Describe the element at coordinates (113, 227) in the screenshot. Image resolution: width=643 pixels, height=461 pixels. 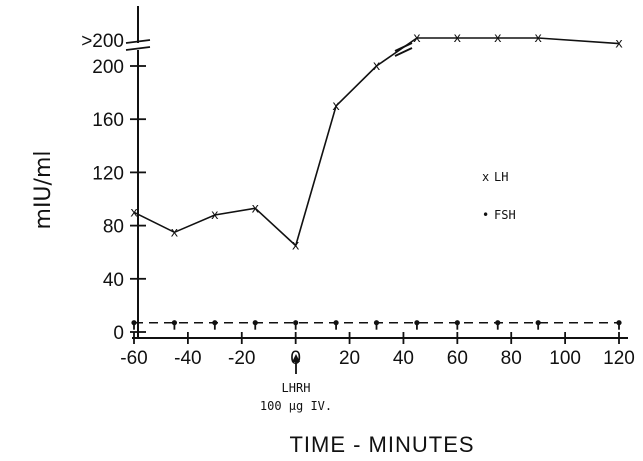
I see `y-tick-label-2: 80` at that location.